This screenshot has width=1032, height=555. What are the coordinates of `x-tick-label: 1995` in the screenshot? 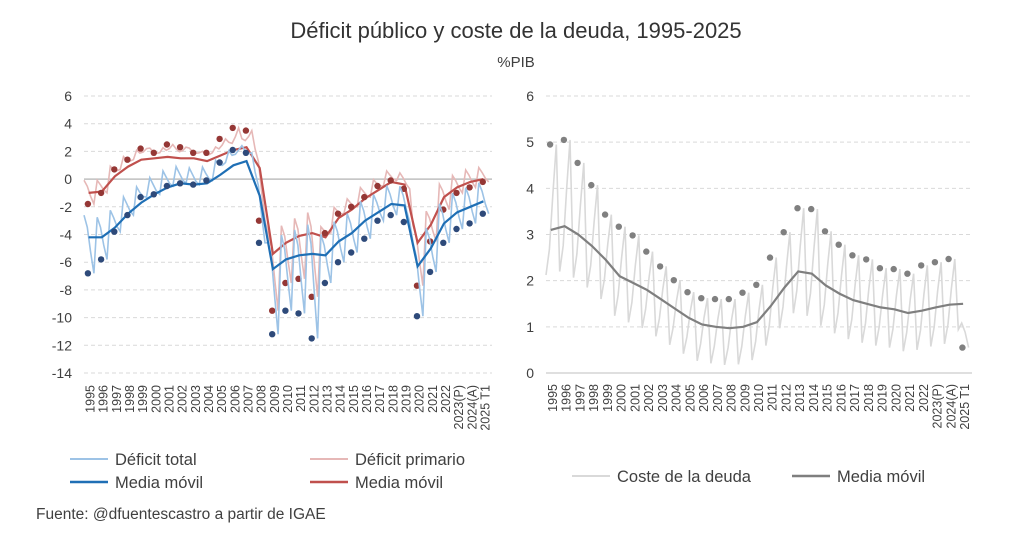 It's located at (91, 399).